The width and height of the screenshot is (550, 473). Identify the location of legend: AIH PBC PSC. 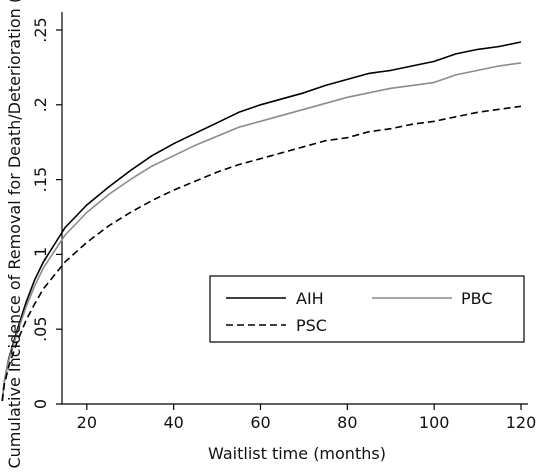
(367, 309).